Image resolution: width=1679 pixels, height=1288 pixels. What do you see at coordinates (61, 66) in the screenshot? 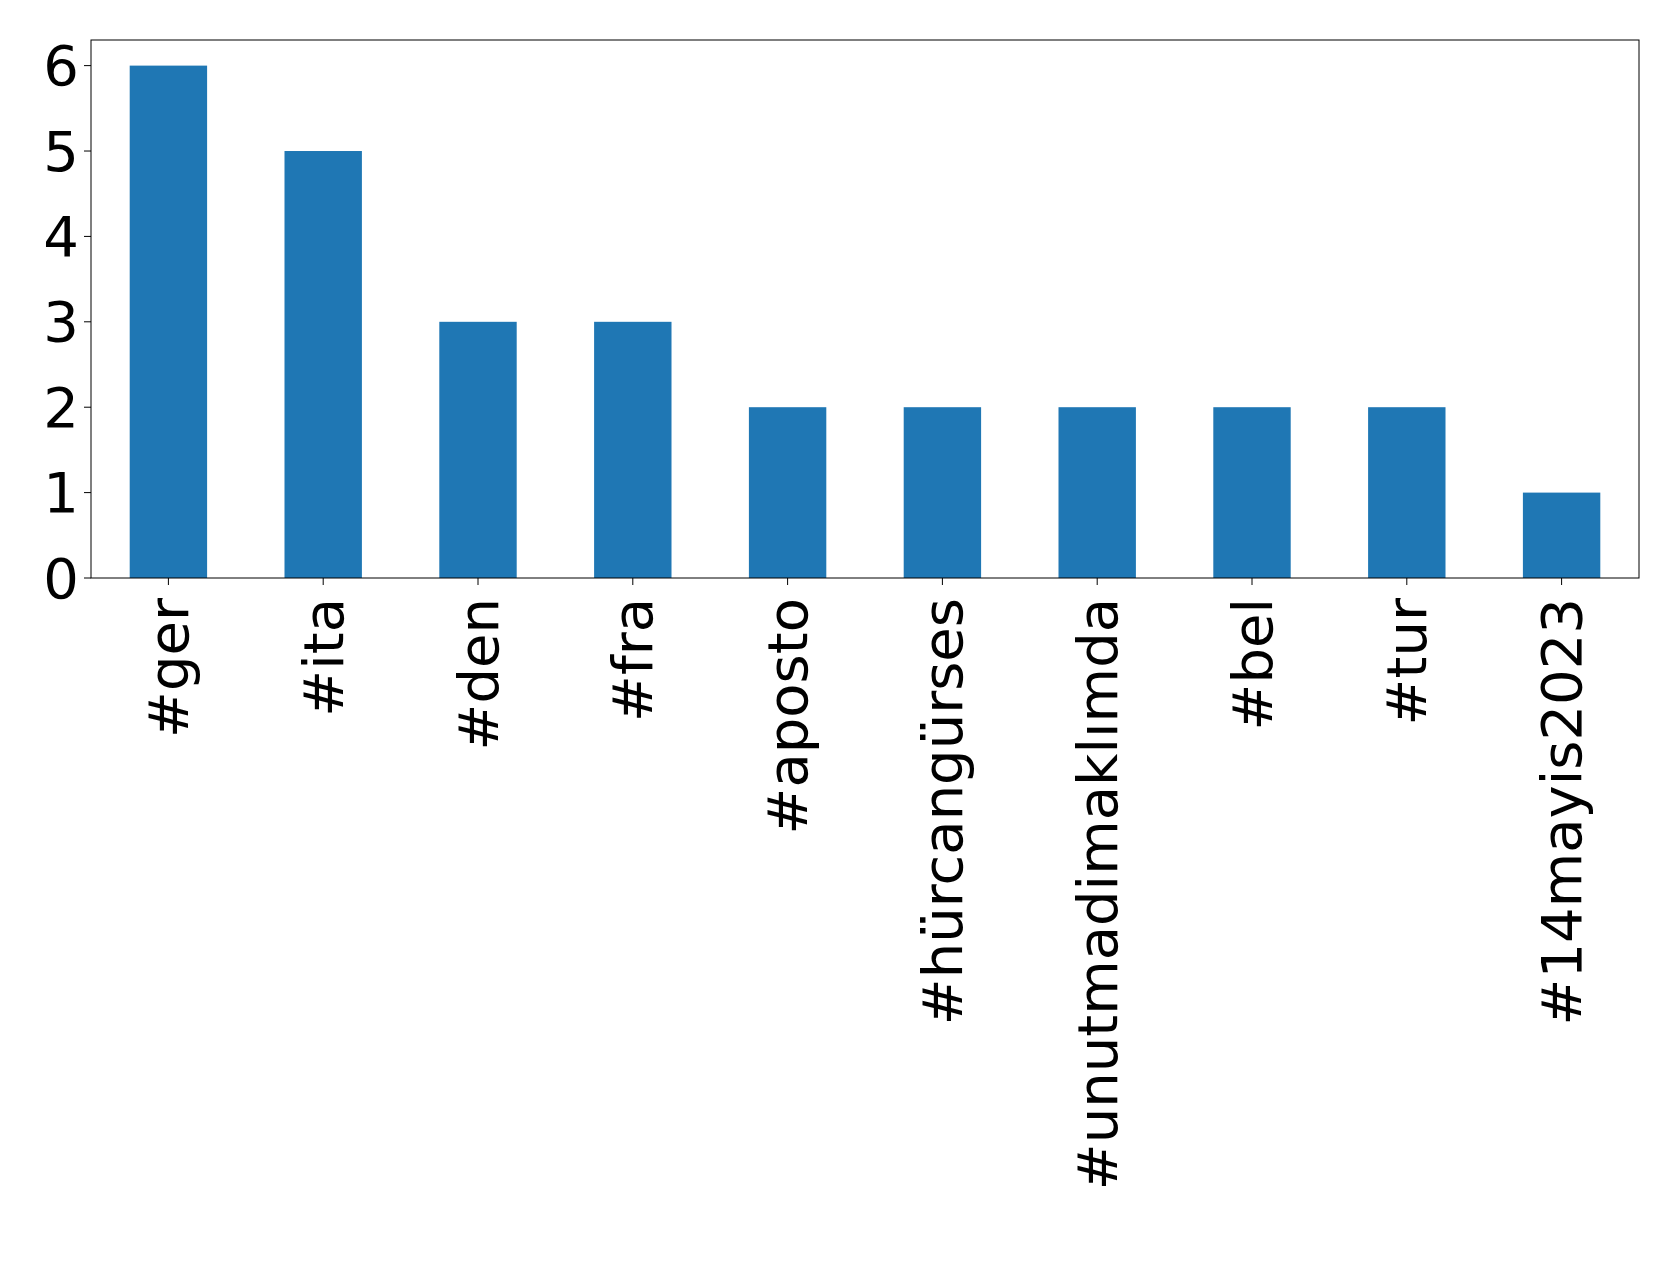
I see `y-tick-label: 6` at bounding box center [61, 66].